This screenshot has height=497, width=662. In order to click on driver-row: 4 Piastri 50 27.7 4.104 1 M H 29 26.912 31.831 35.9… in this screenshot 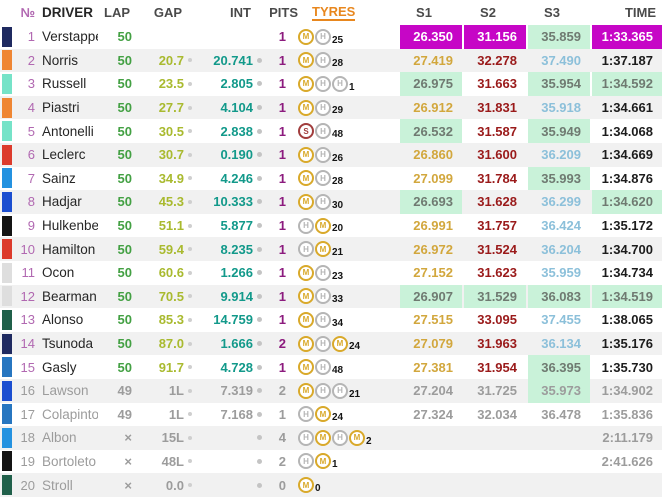, I will do `click(331, 107)`.